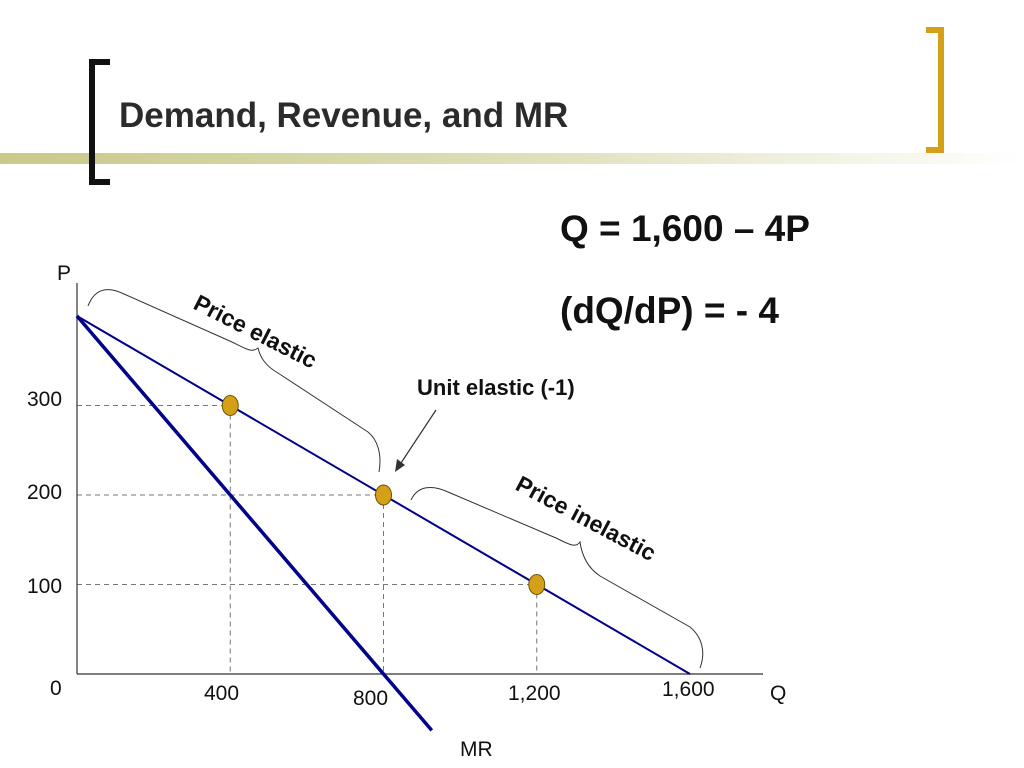  What do you see at coordinates (44, 586) in the screenshot?
I see `y-tick-label-100: 100` at bounding box center [44, 586].